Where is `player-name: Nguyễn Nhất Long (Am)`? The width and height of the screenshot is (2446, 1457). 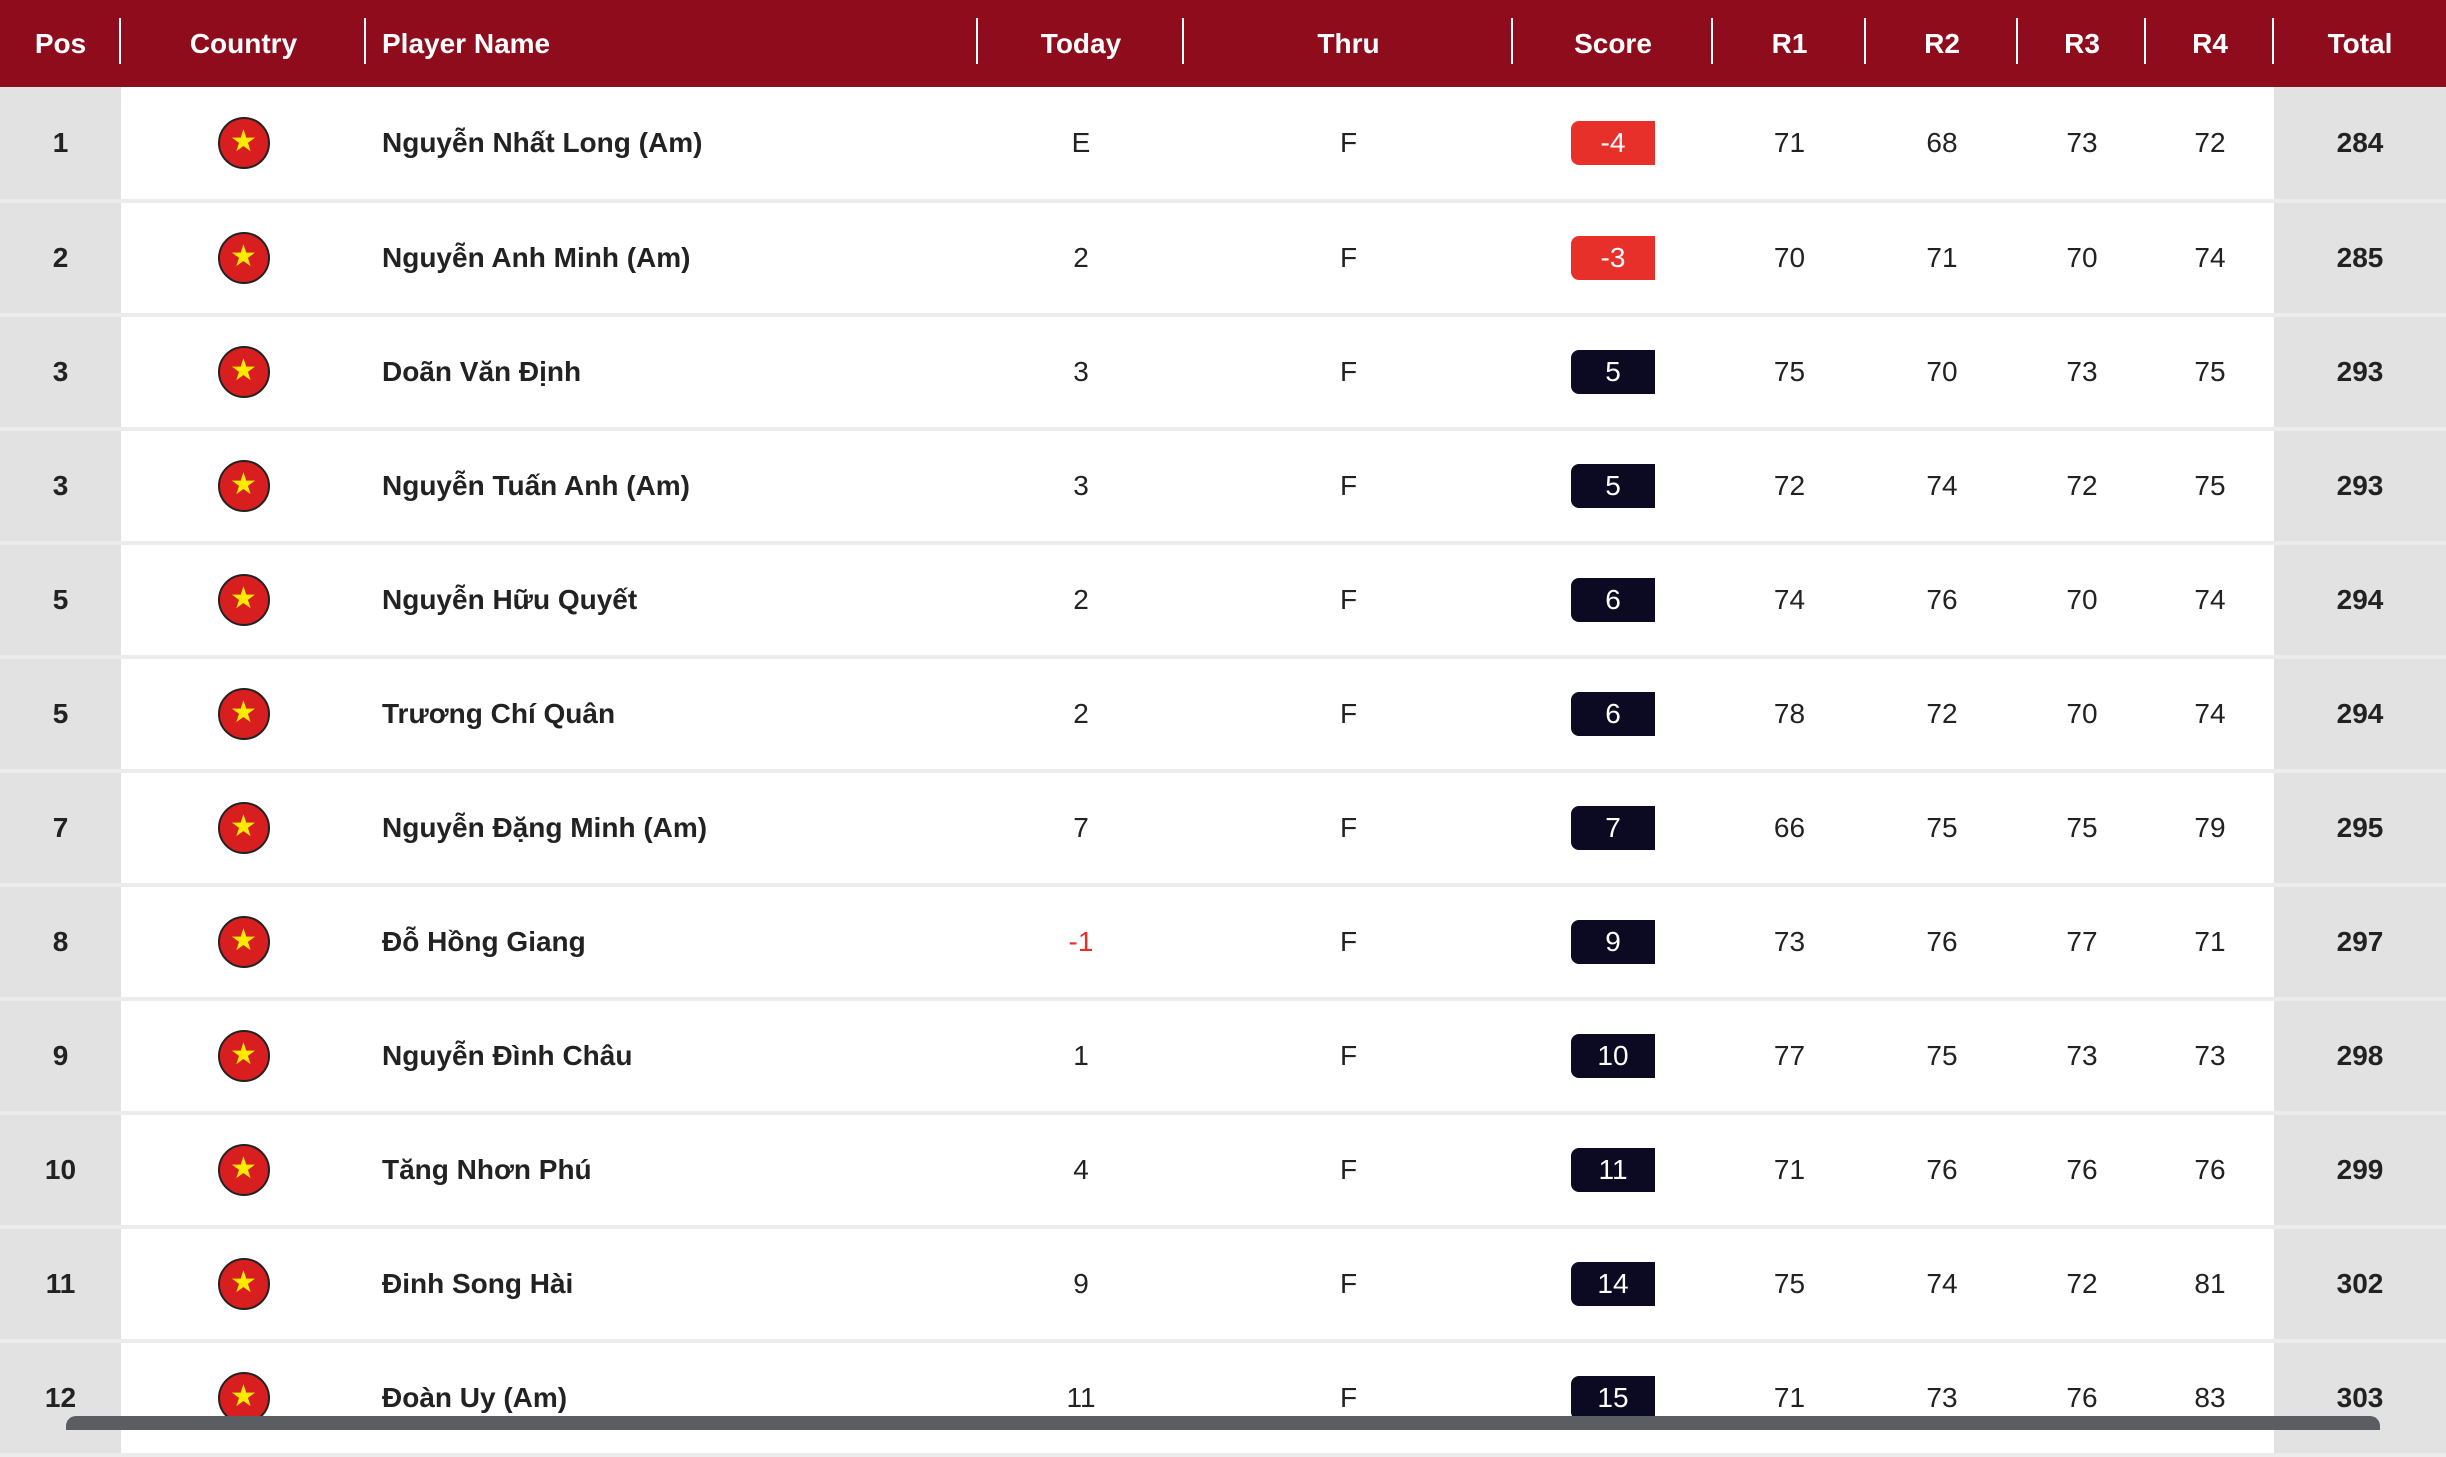
player-name: Nguyễn Nhất Long (Am) is located at coordinates (672, 145).